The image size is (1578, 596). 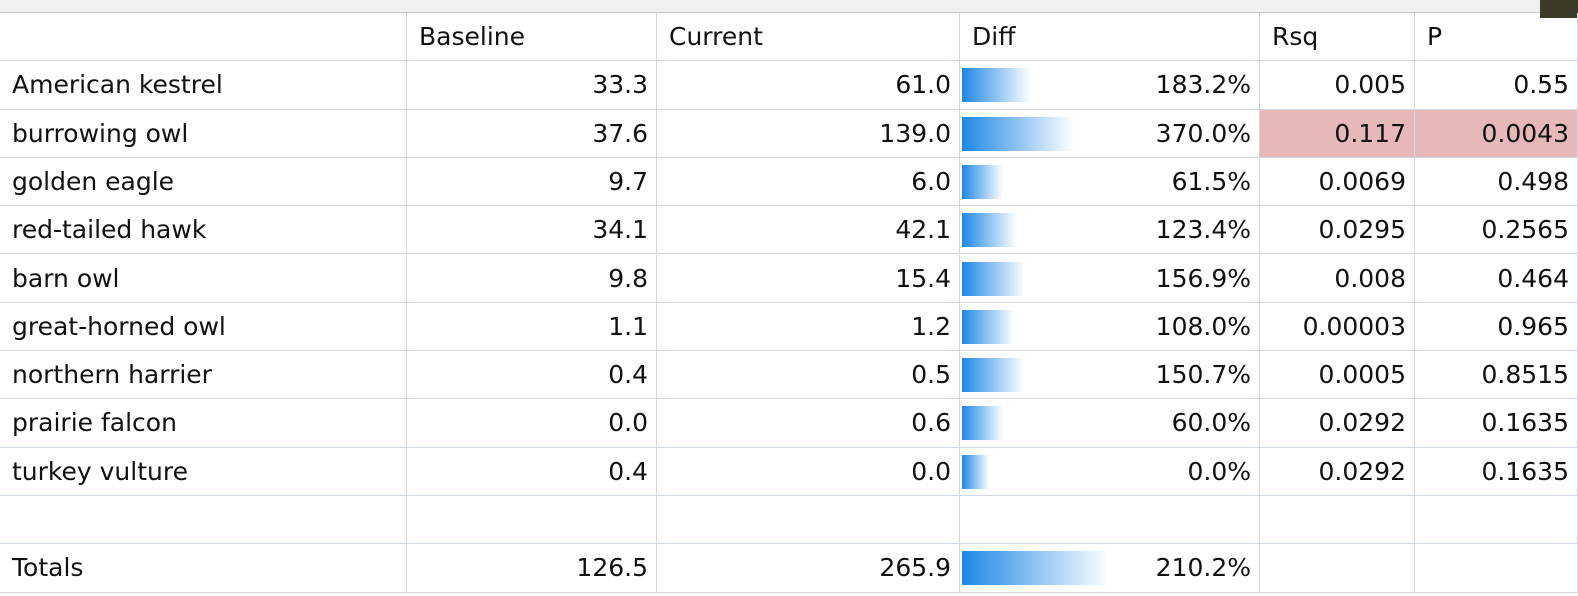 I want to click on cell-text: prairie falcon, so click(x=94, y=423).